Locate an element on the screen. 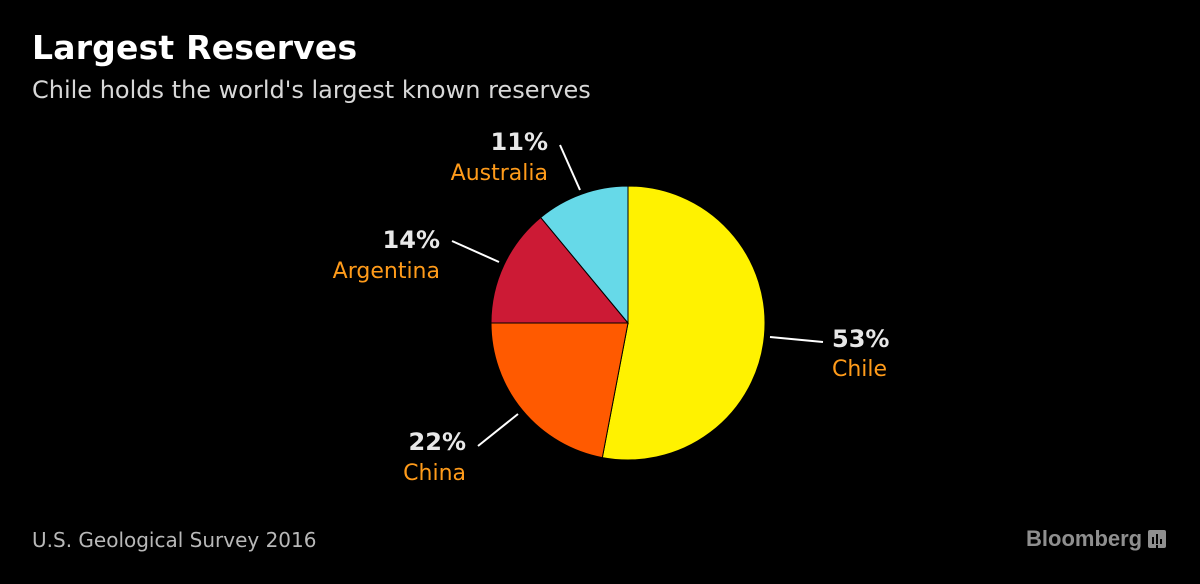 The height and width of the screenshot is (584, 1200). source-note: U.S. Geological Survey 2016 is located at coordinates (174, 540).